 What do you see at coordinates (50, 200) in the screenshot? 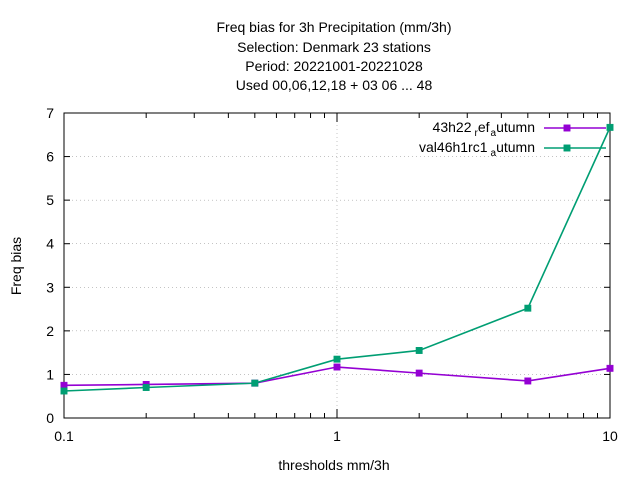
I see `y-tick-label: 5` at bounding box center [50, 200].